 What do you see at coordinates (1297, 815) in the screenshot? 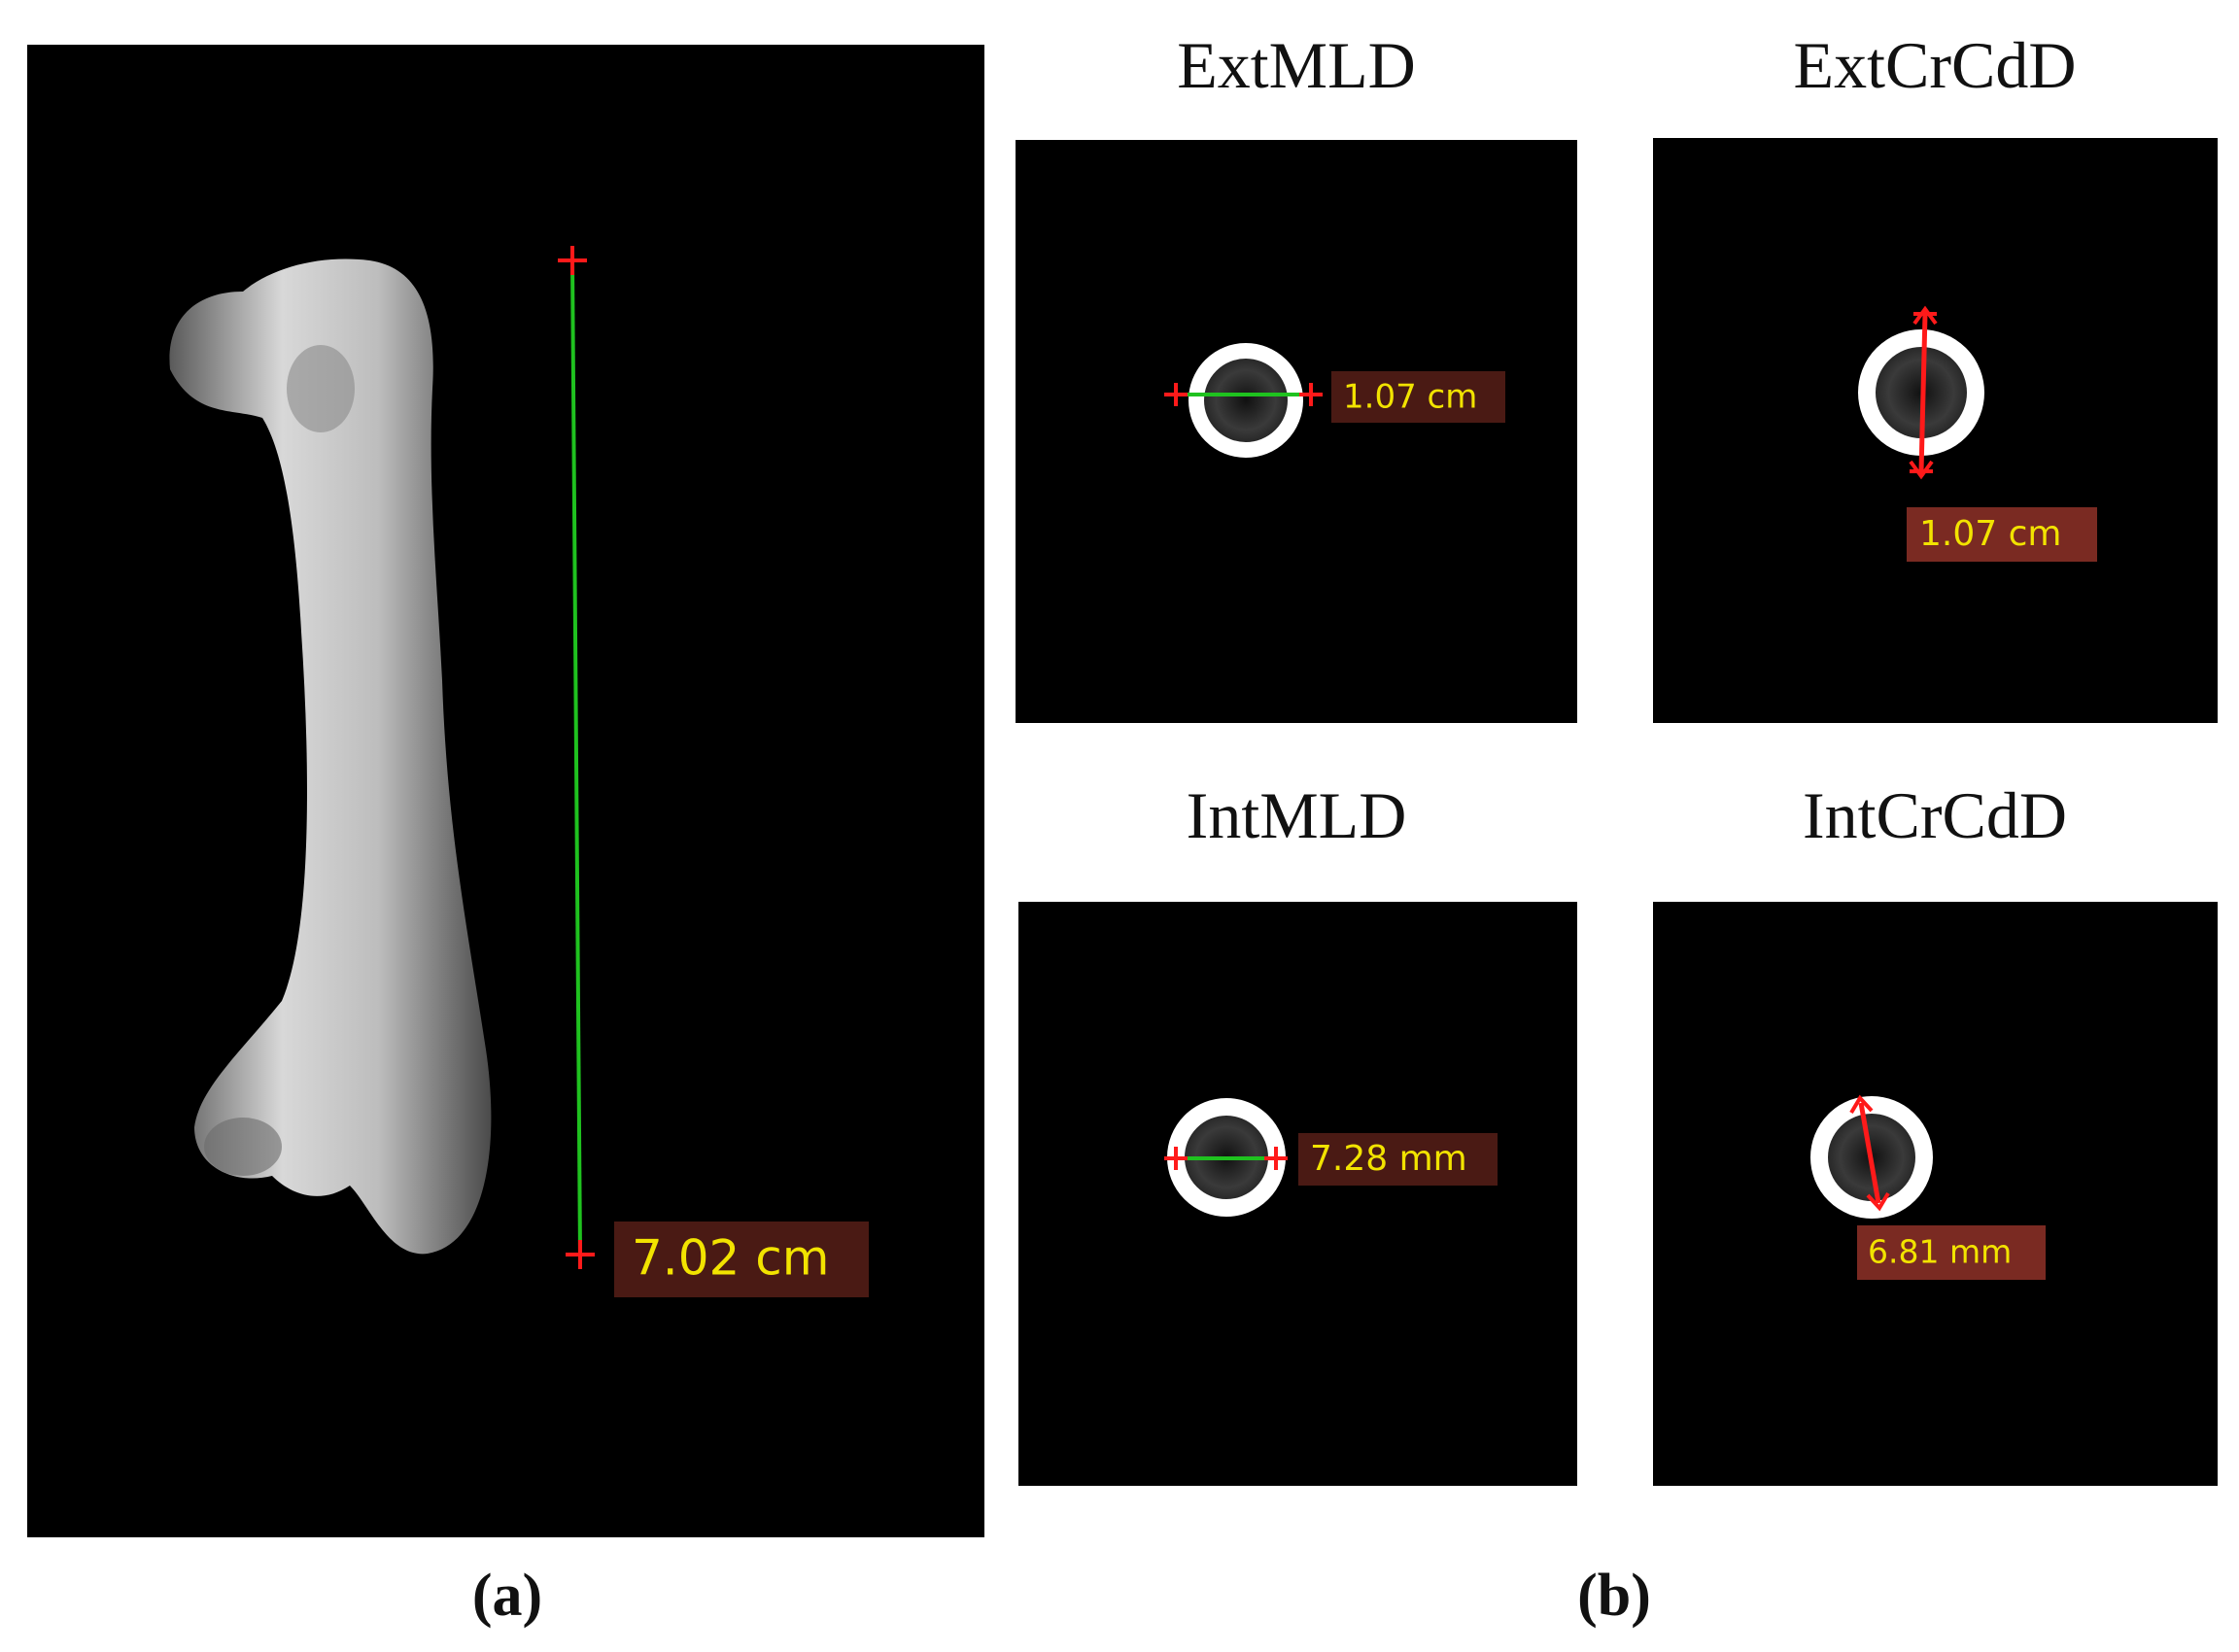
I see `view-title: IntMLD` at bounding box center [1297, 815].